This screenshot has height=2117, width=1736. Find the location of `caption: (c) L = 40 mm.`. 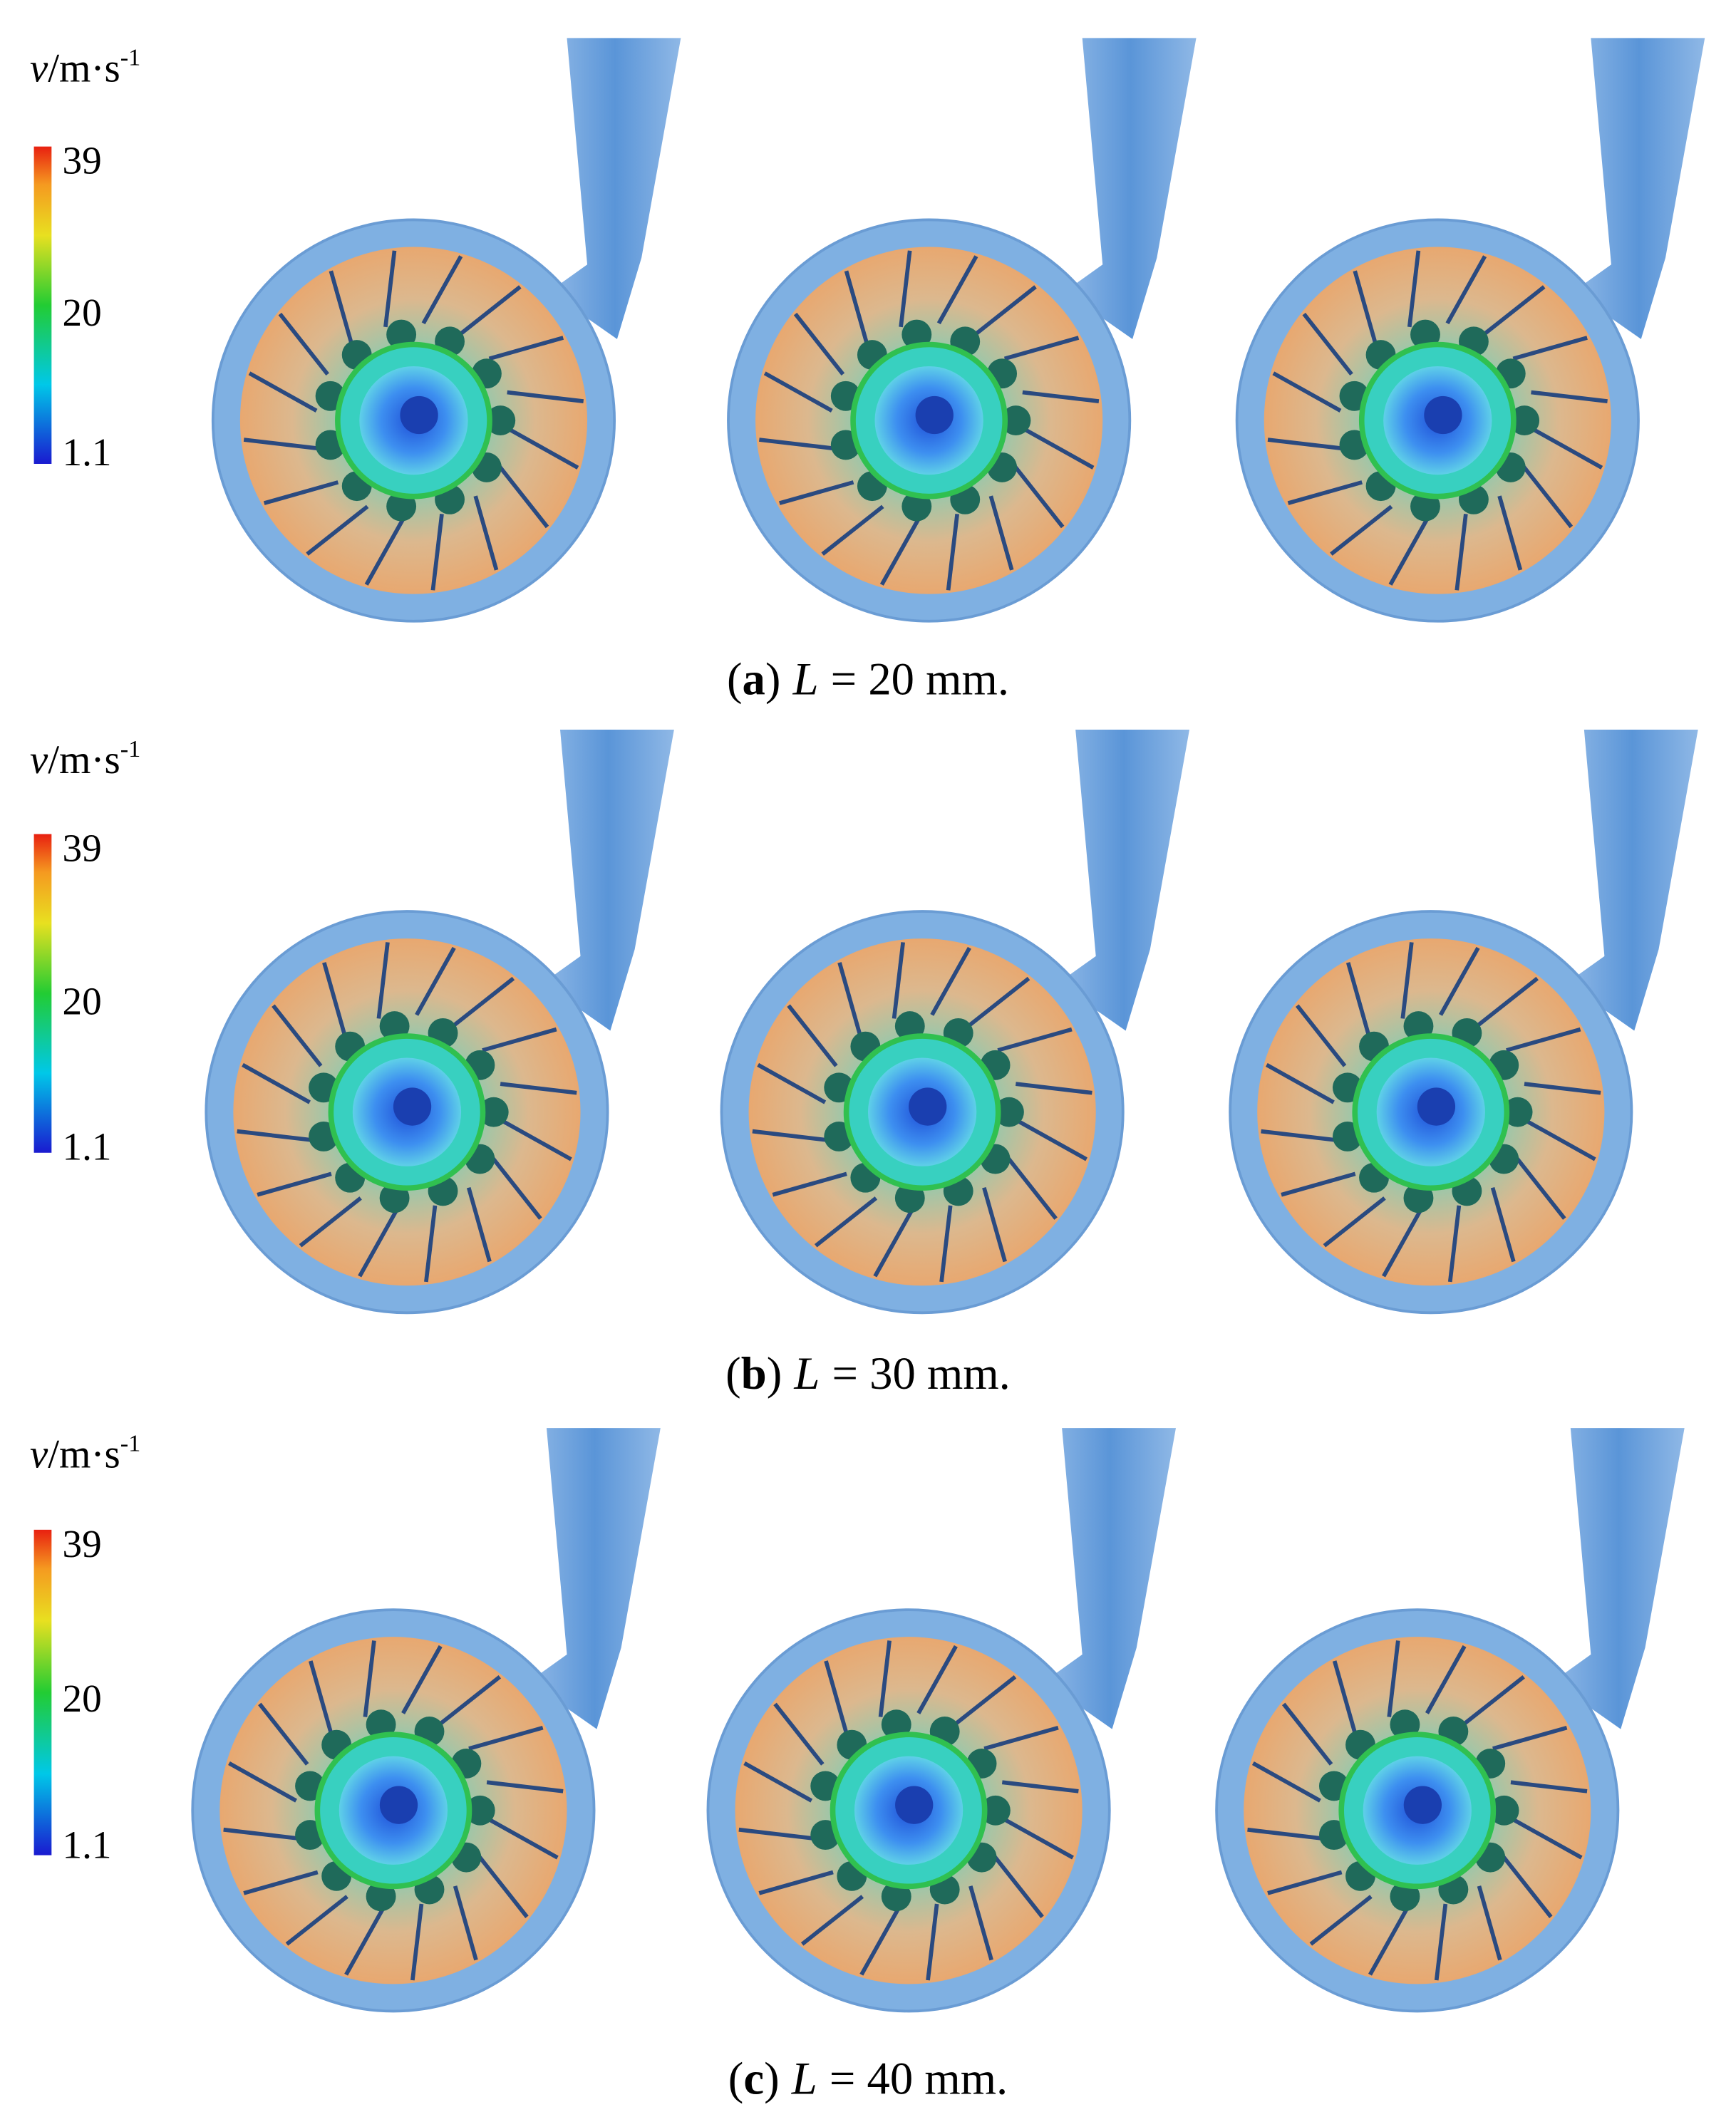

caption: (c) L = 40 mm. is located at coordinates (868, 2079).